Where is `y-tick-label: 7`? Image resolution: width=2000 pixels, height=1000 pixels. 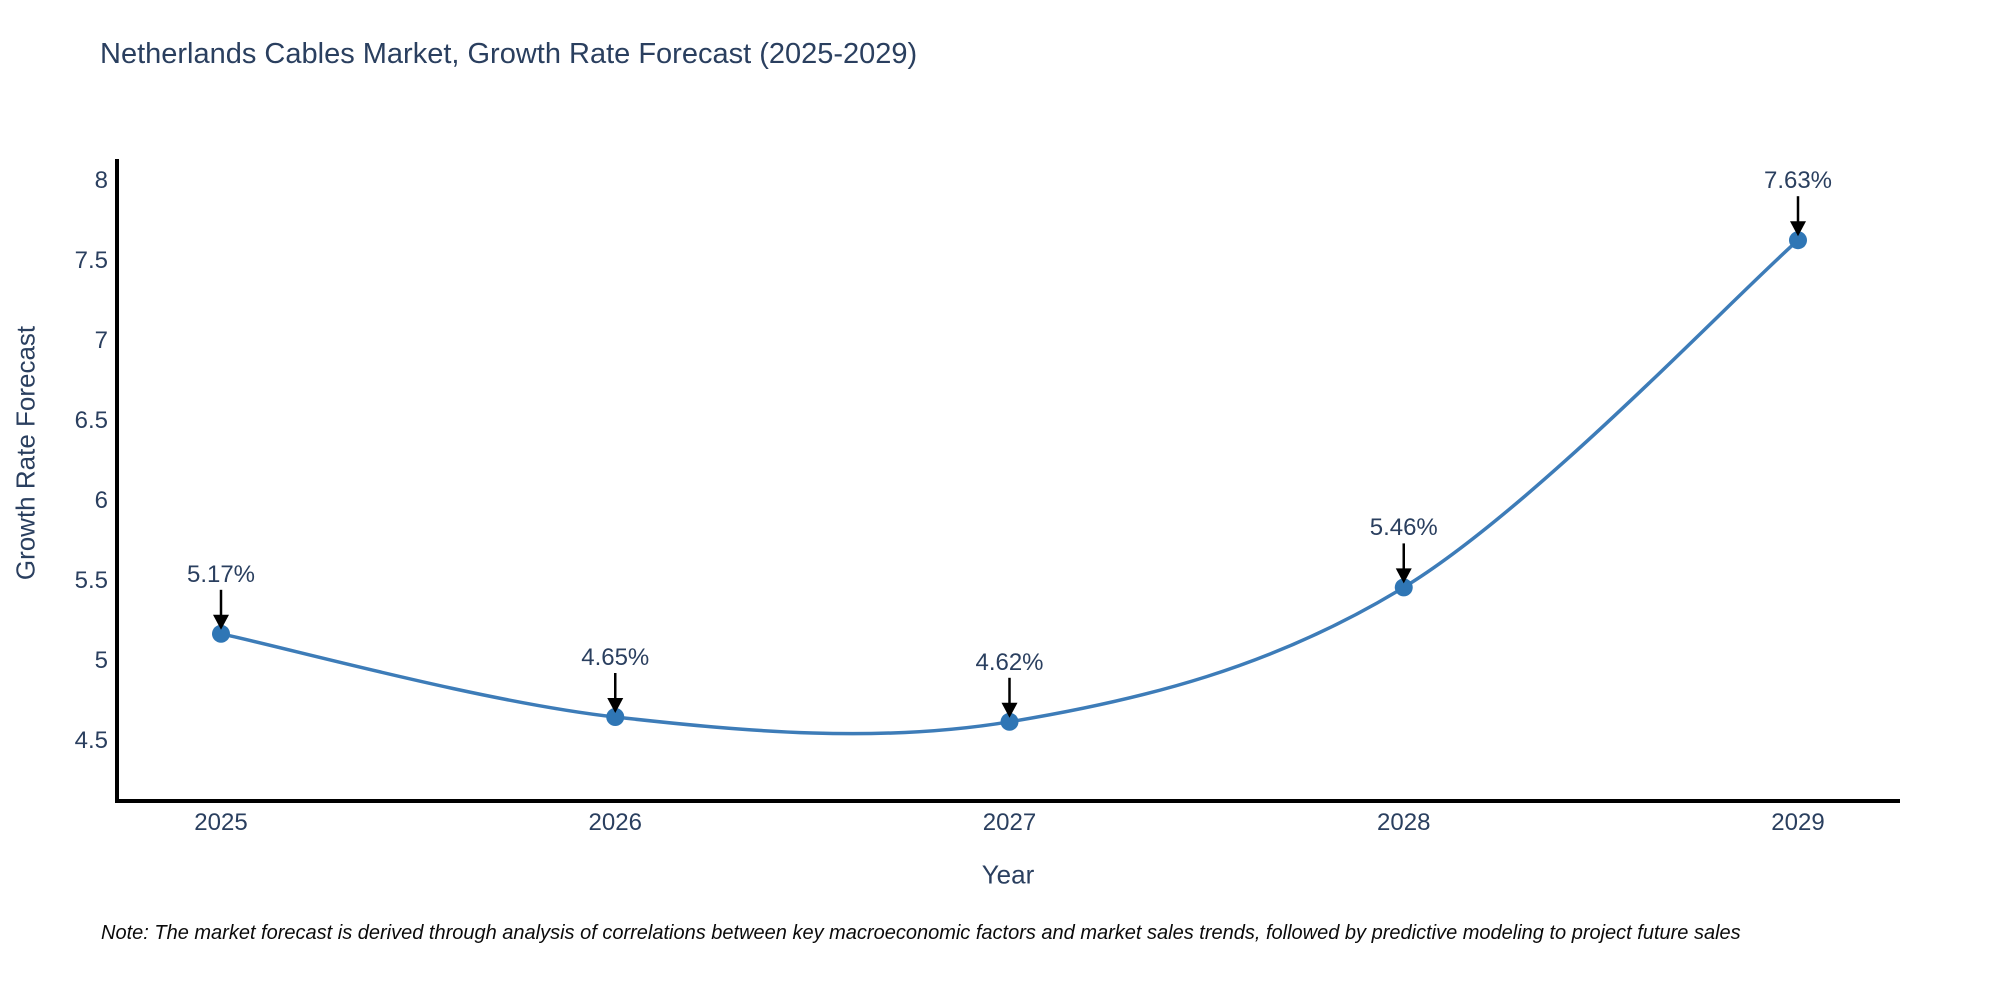
y-tick-label: 7 is located at coordinates (101, 340).